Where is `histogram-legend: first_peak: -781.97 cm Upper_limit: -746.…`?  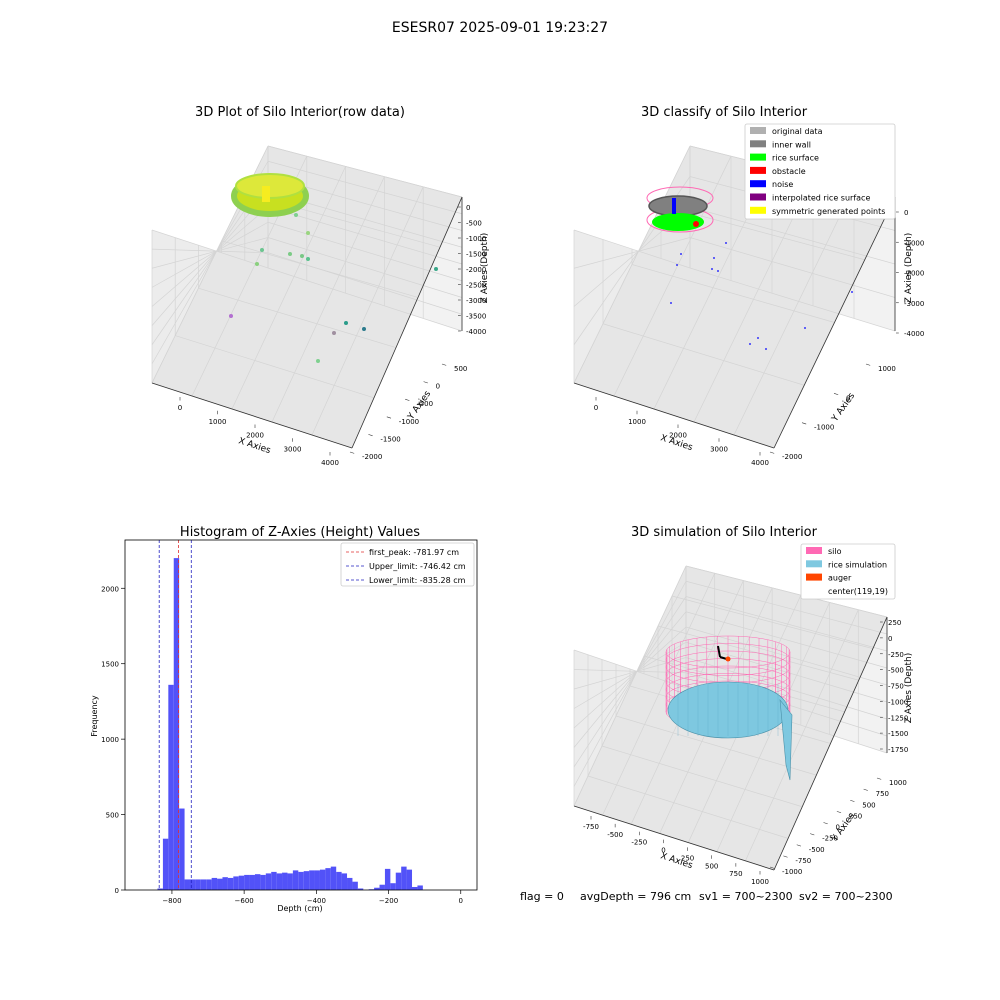
histogram-legend: first_peak: -781.97 cm Upper_limit: -746.… is located at coordinates (407, 564).